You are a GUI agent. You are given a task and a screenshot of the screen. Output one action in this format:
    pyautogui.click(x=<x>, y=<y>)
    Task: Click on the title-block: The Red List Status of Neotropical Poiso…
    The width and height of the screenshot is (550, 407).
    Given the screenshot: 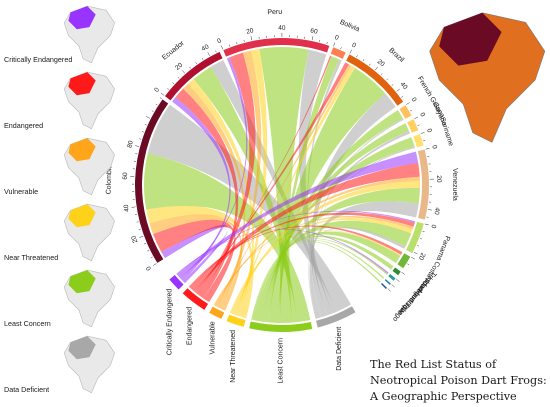 What is the action you would take?
    pyautogui.click(x=458, y=380)
    